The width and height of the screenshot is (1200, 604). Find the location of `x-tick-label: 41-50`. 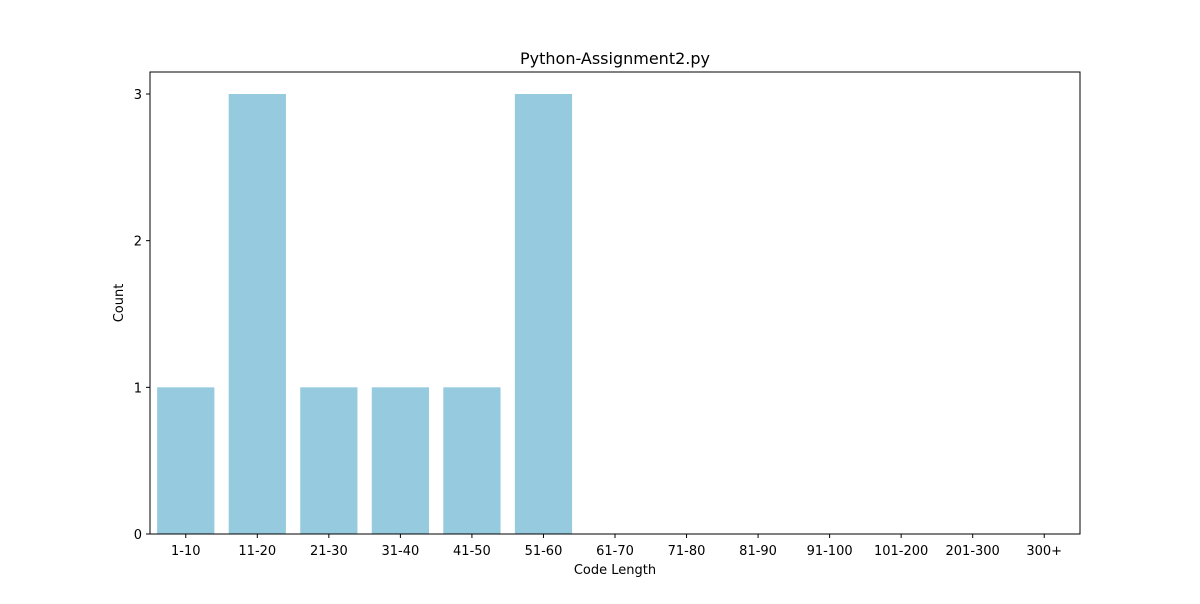

x-tick-label: 41-50 is located at coordinates (472, 551).